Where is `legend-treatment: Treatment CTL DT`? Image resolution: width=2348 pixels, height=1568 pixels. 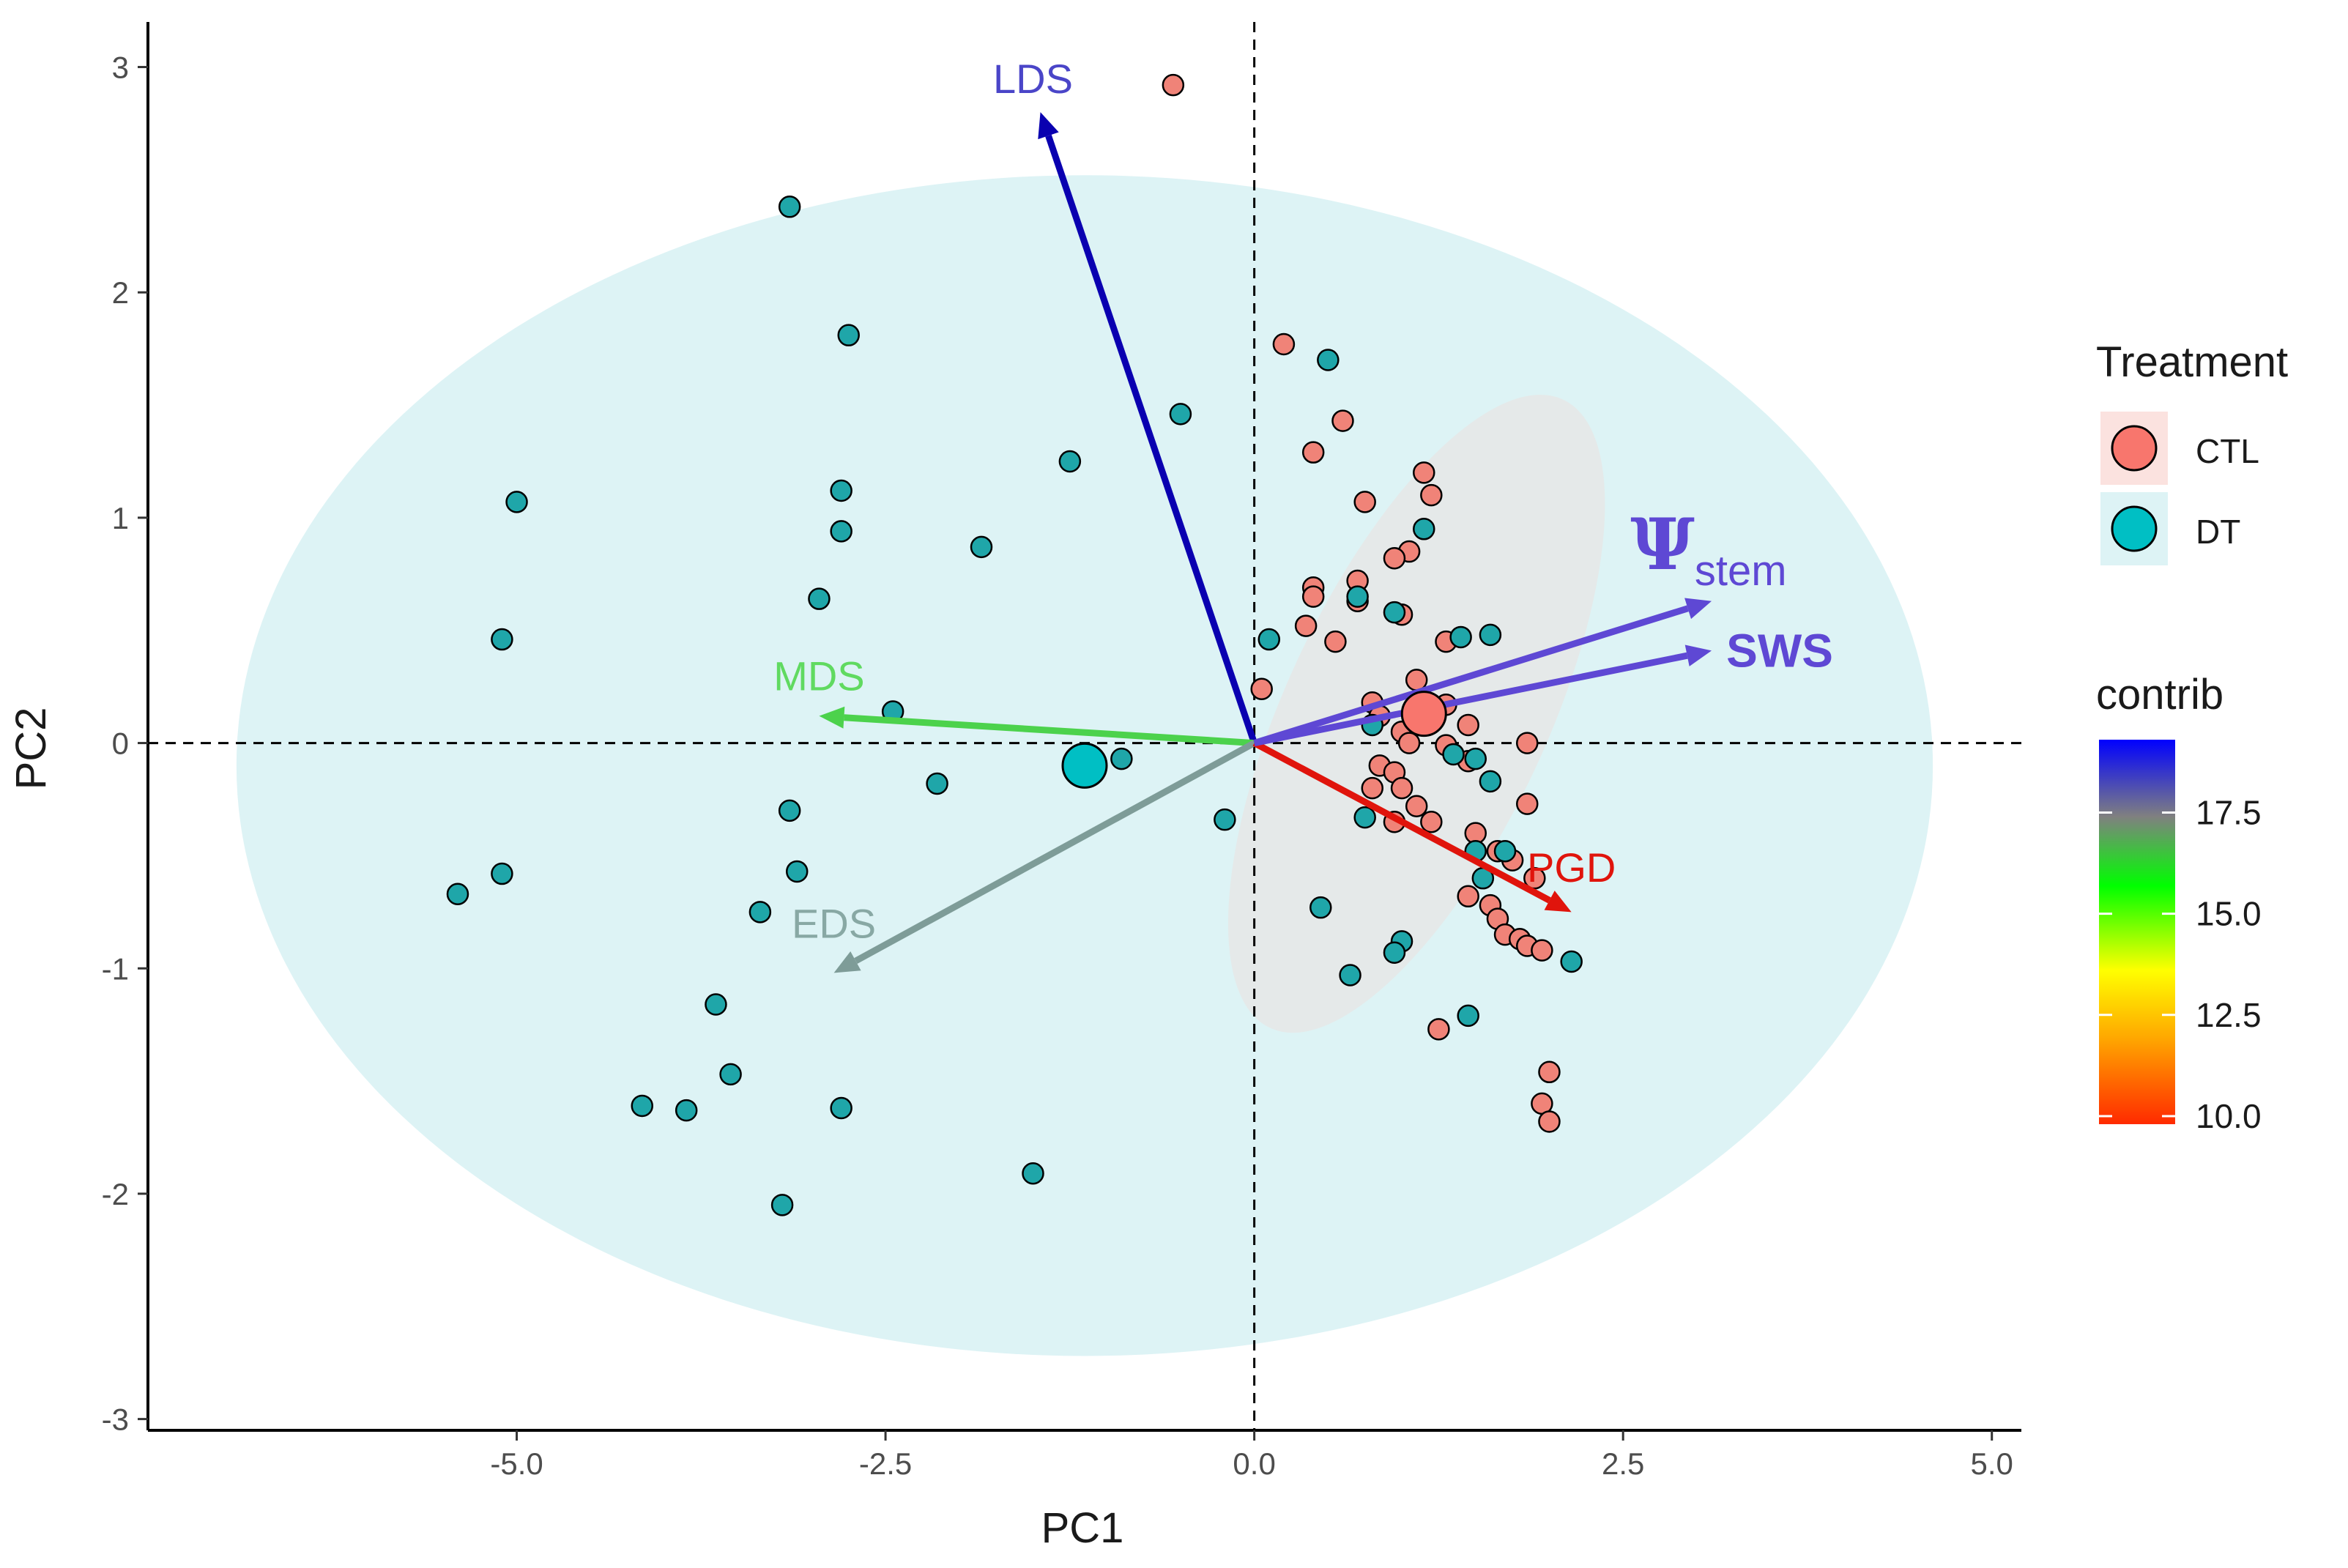 legend-treatment: Treatment CTL DT is located at coordinates (2192, 451).